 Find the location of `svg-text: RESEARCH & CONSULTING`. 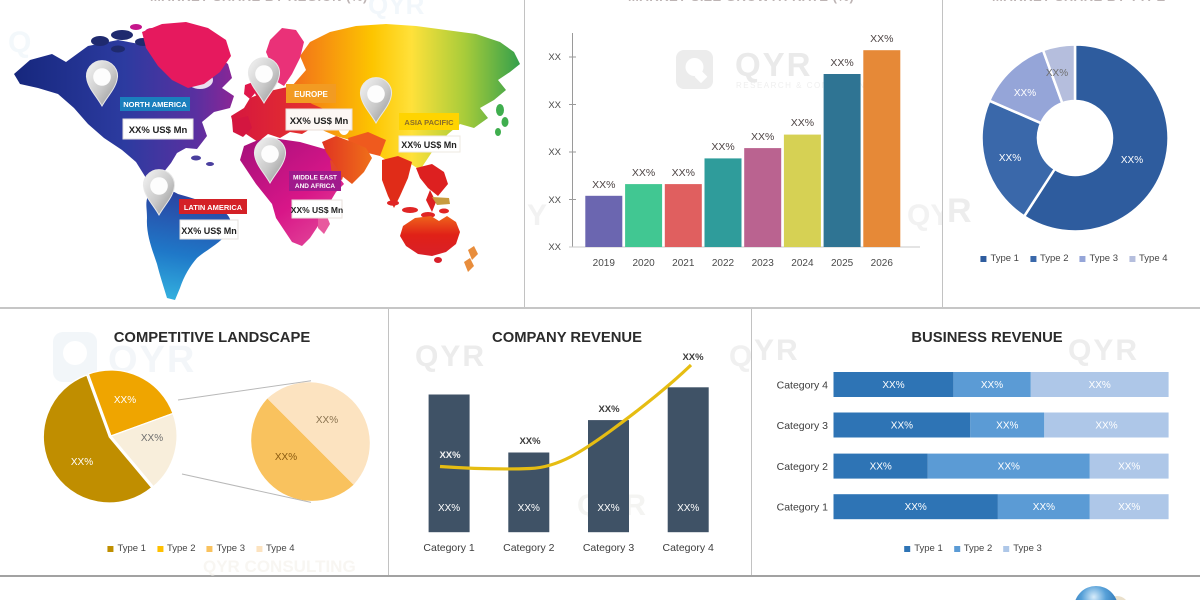

svg-text: RESEARCH & CONSULTING is located at coordinates (805, 85).